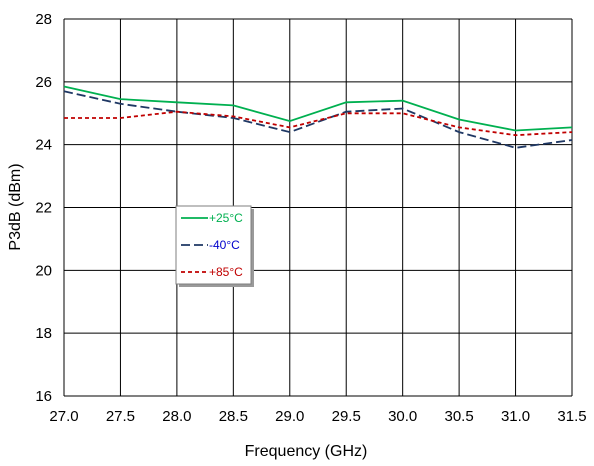 The height and width of the screenshot is (466, 594). Describe the element at coordinates (233, 416) in the screenshot. I see `x-tick-label: 28.5` at that location.